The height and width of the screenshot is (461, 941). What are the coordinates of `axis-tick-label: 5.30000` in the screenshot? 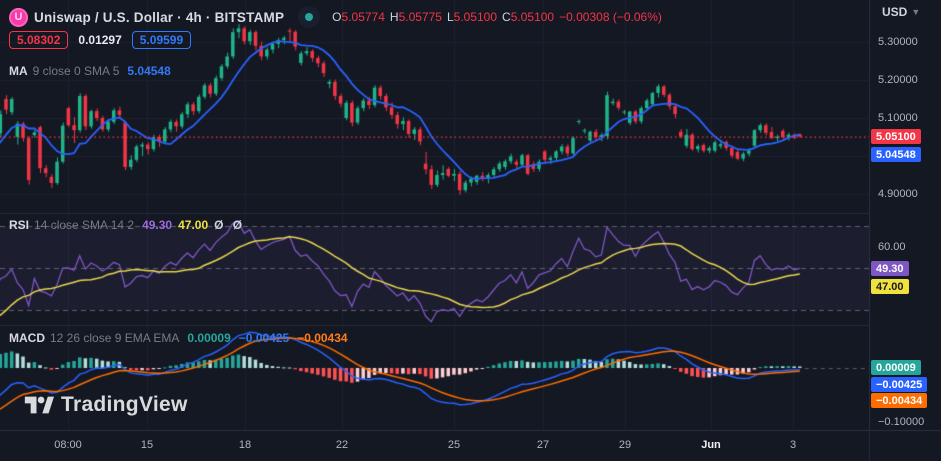 It's located at (898, 41).